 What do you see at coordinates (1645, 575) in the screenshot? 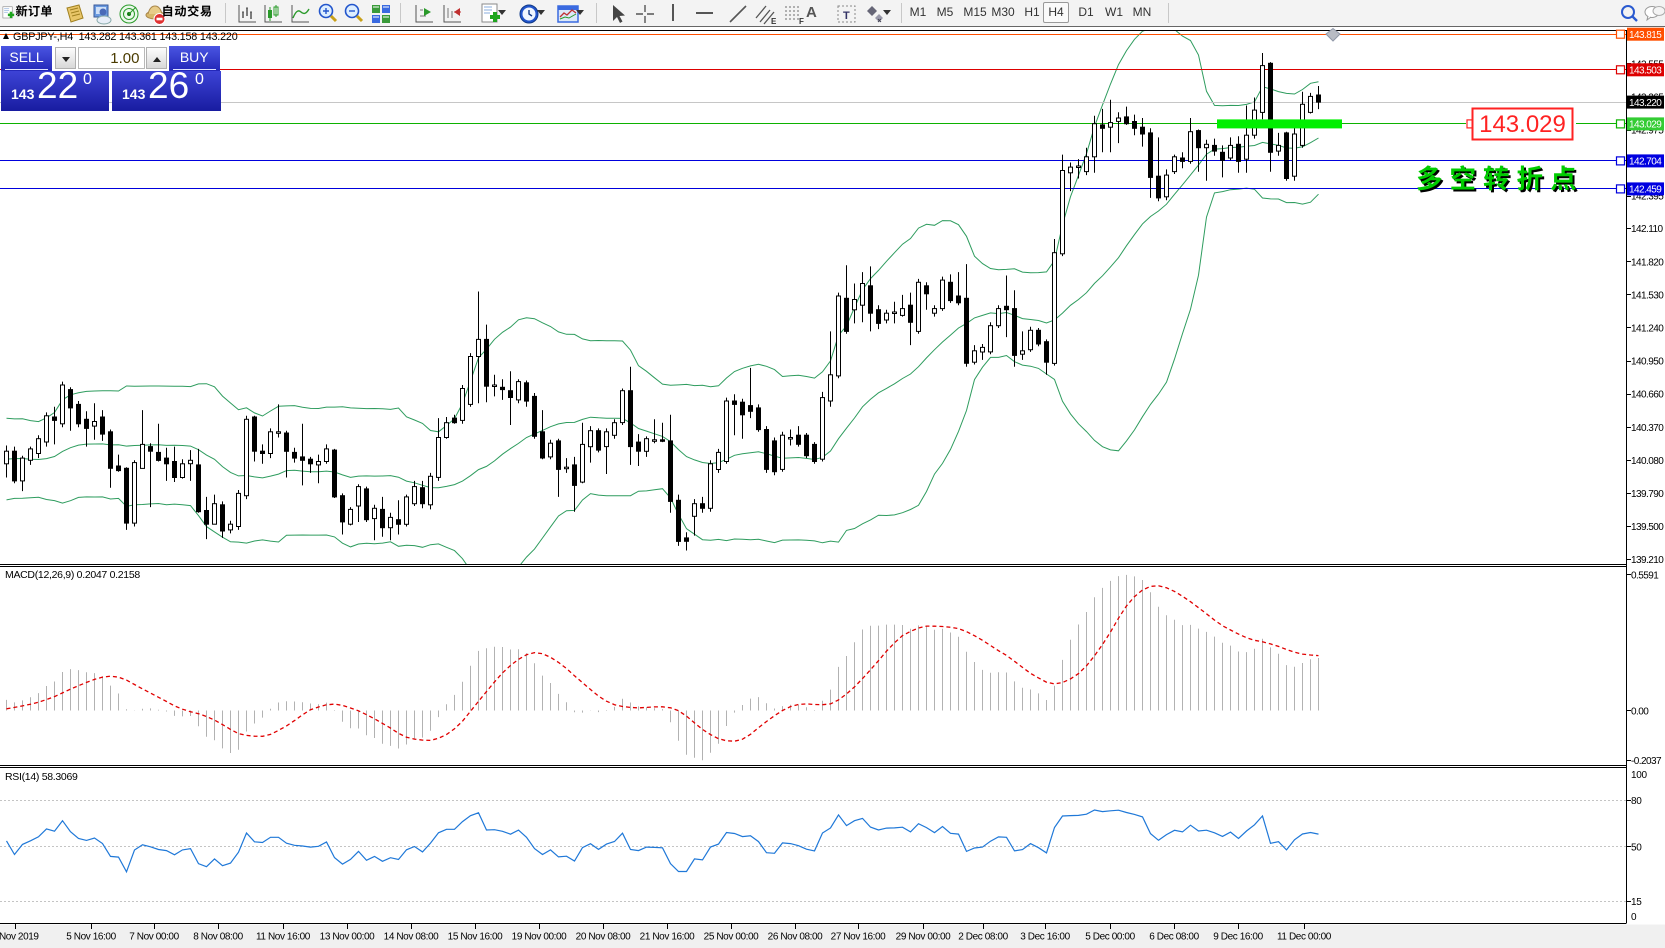
I see `svg-text: 0.5591` at bounding box center [1645, 575].